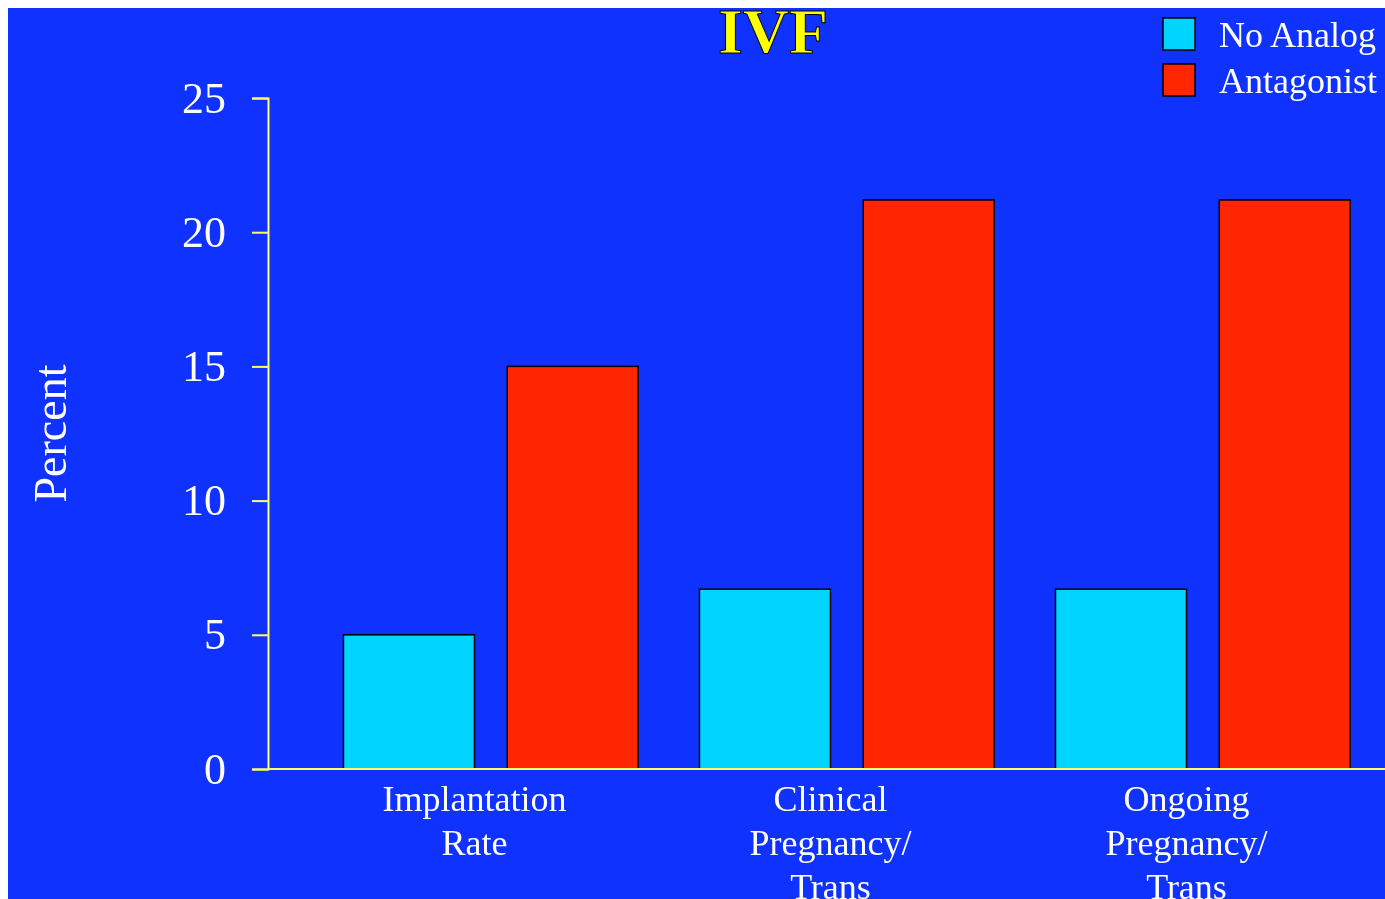 The image size is (1385, 899). Describe the element at coordinates (50, 433) in the screenshot. I see `y-axis-title: Percent` at that location.